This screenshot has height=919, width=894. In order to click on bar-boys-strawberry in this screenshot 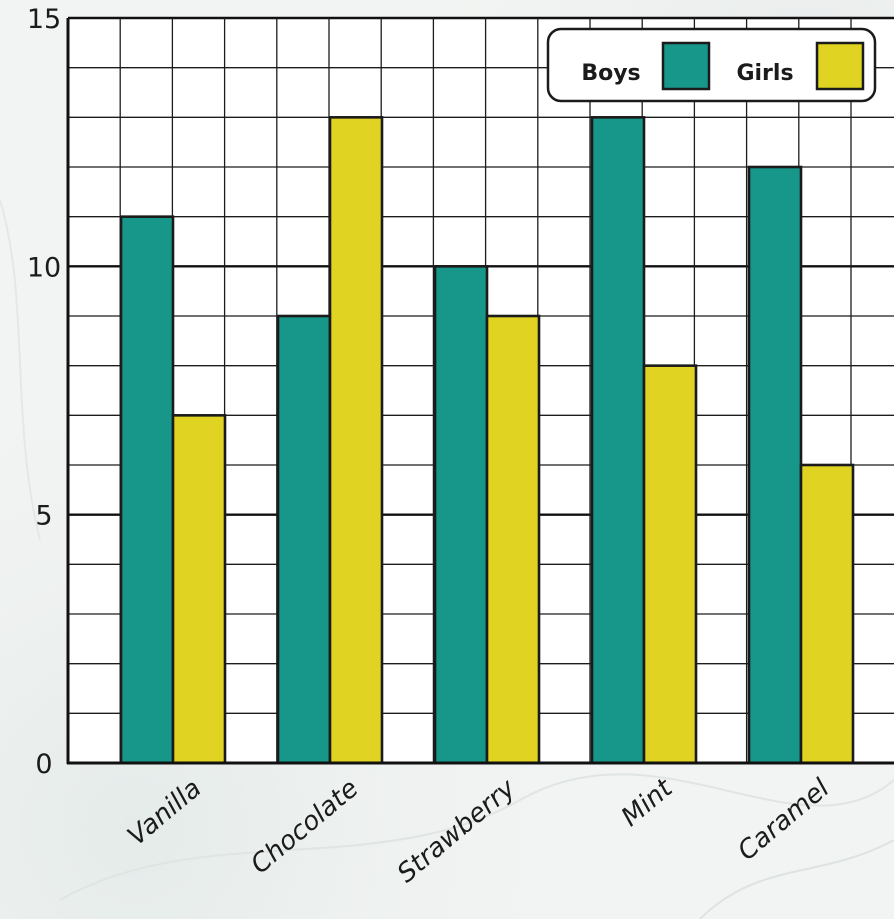, I will do `click(461, 515)`.